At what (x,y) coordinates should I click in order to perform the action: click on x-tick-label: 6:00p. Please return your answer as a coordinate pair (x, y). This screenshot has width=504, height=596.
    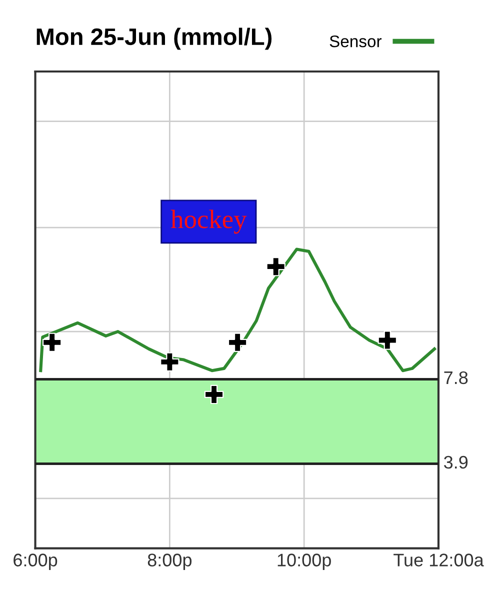
    Looking at the image, I should click on (36, 562).